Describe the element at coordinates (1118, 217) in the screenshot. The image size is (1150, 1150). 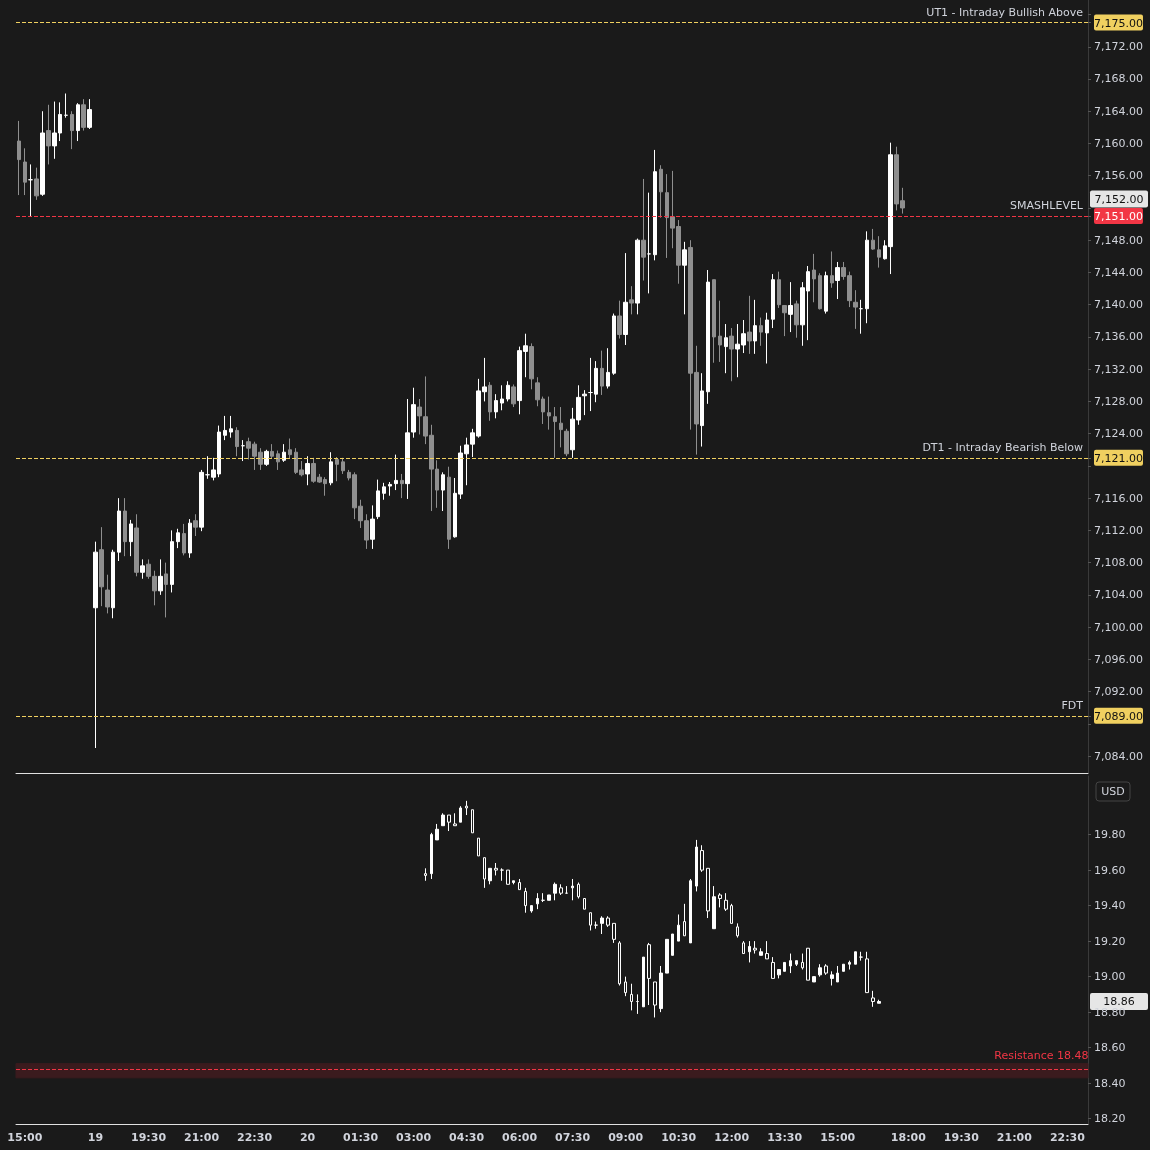
I see `y-tick-label: 7,151.00` at that location.